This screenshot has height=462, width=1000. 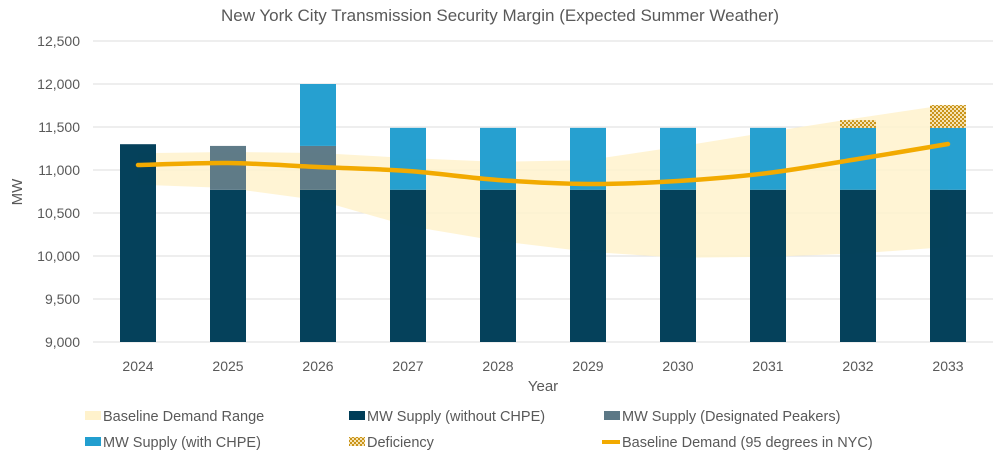 What do you see at coordinates (357, 441) in the screenshot?
I see `legend-swatch-pattern` at bounding box center [357, 441].